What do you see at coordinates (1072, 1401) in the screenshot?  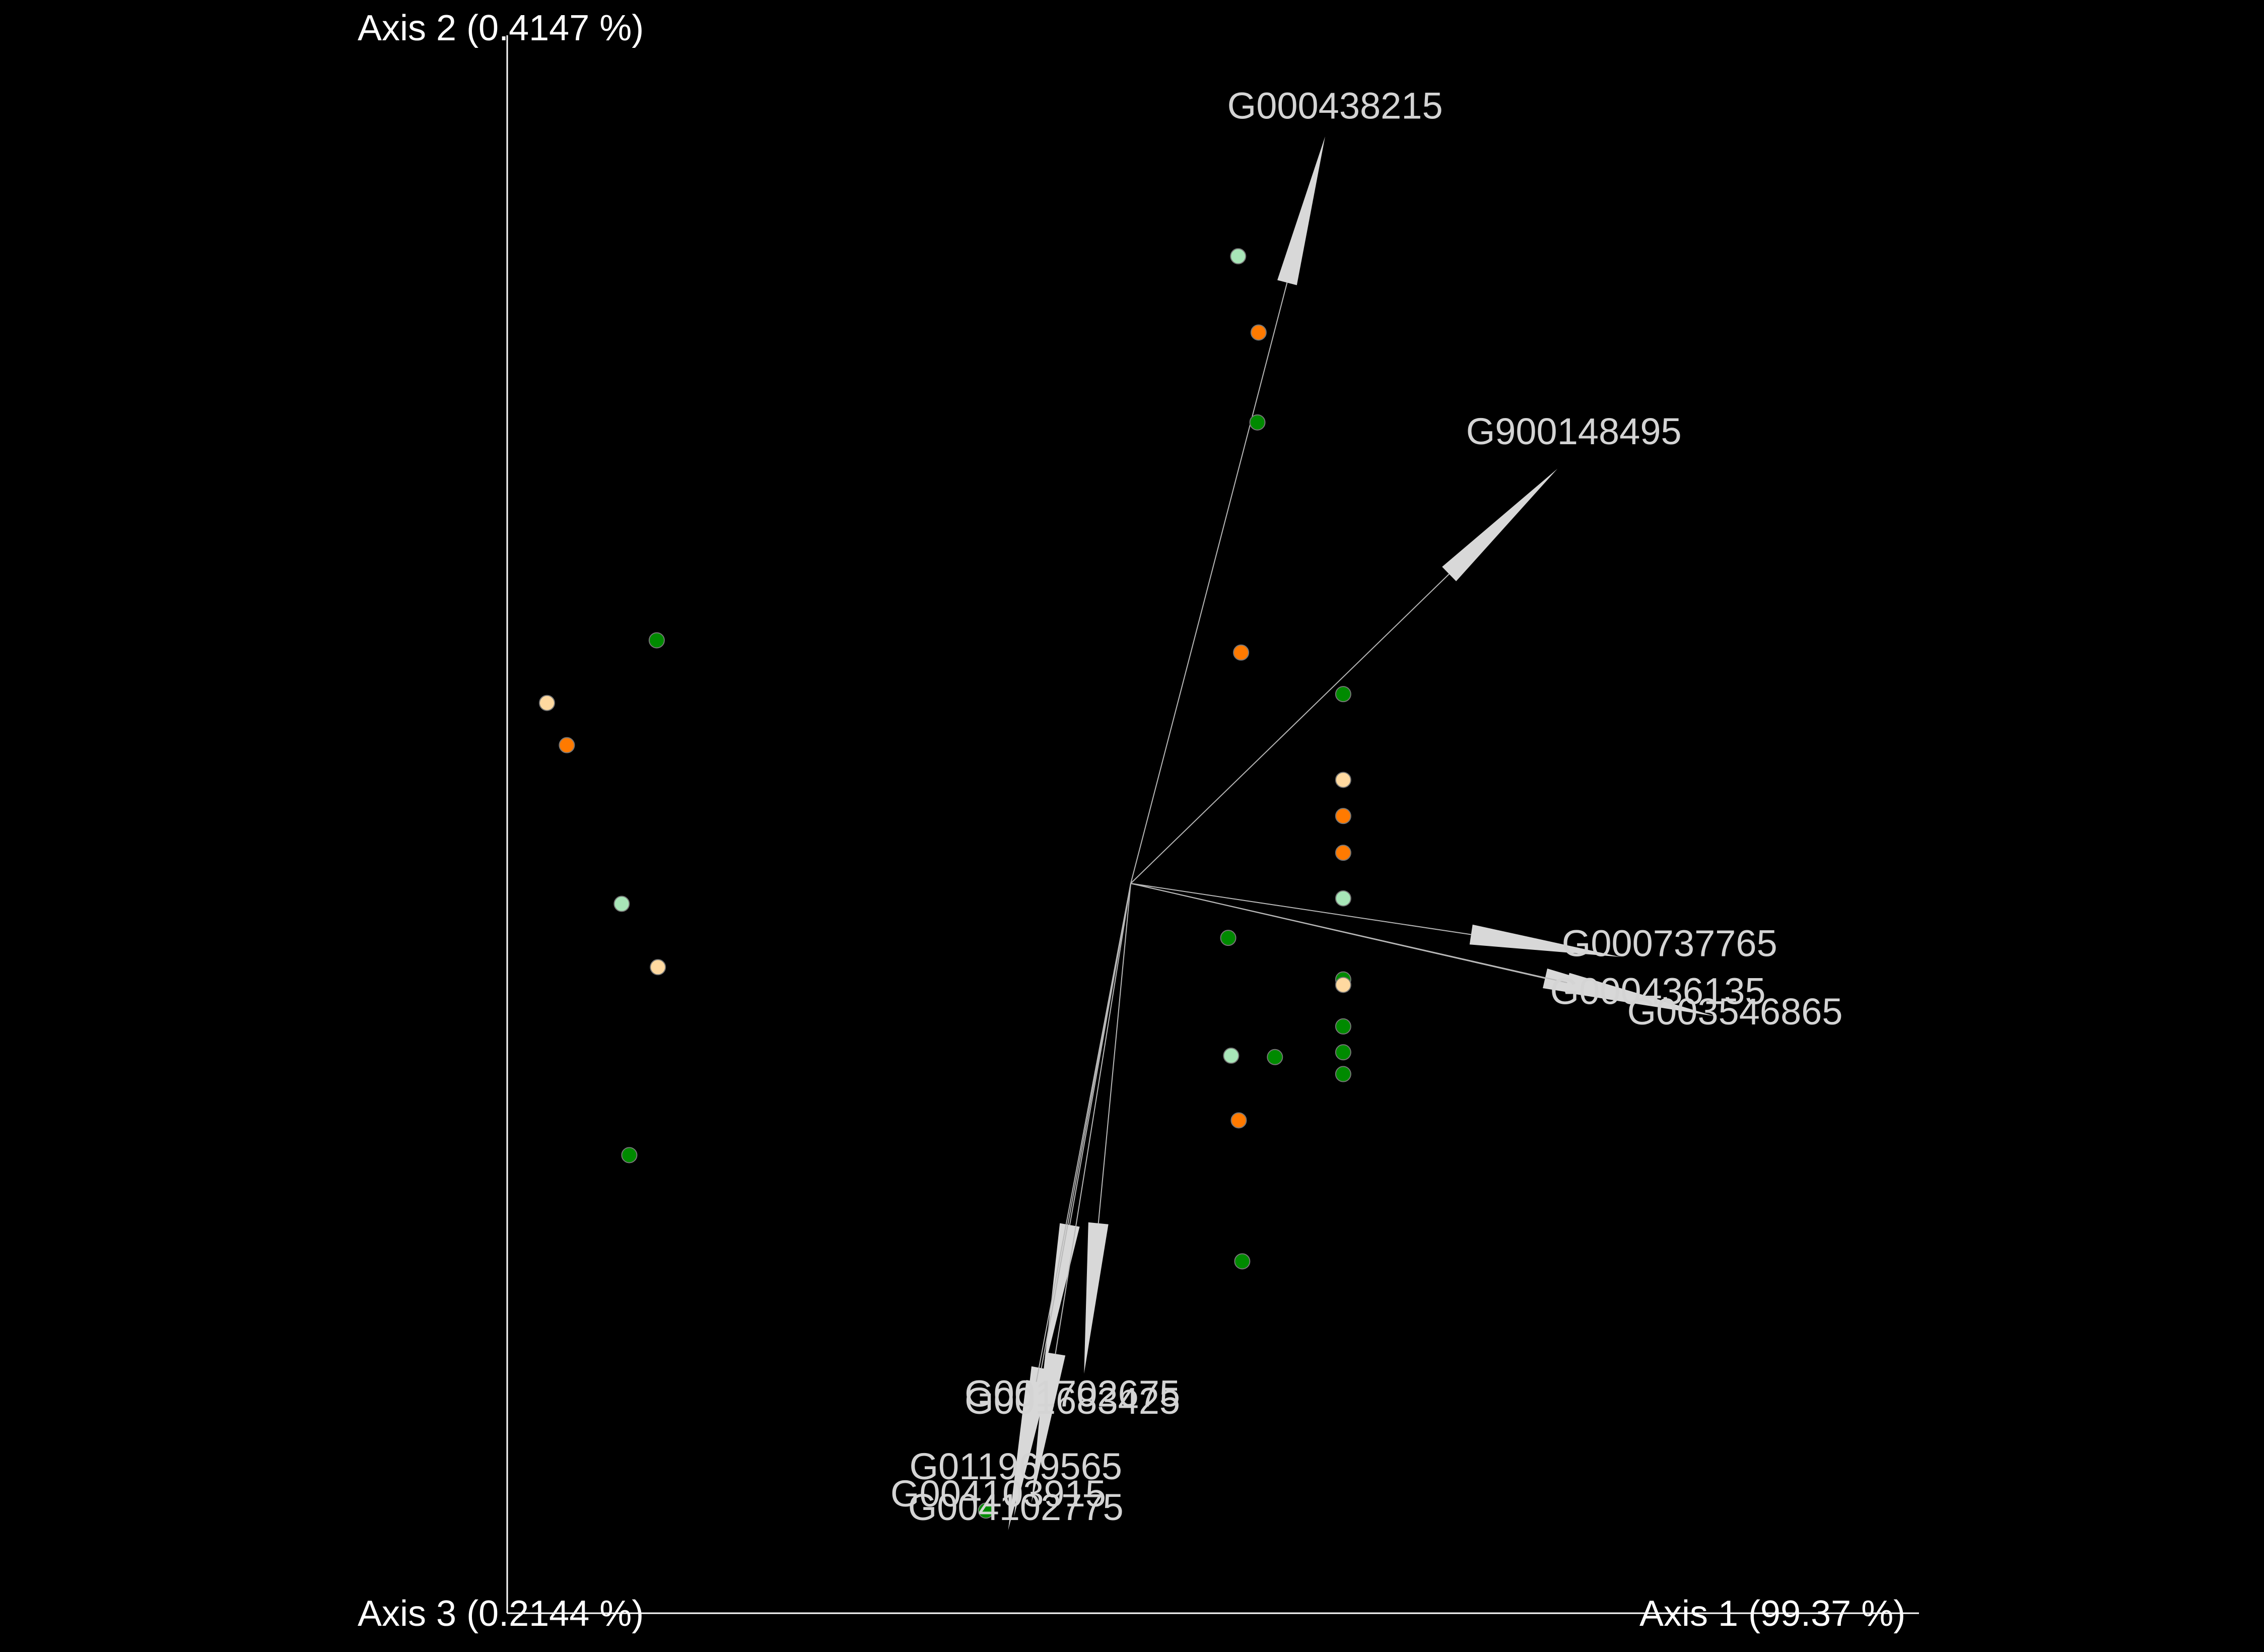 I see `vector-label-6: G001683425` at bounding box center [1072, 1401].